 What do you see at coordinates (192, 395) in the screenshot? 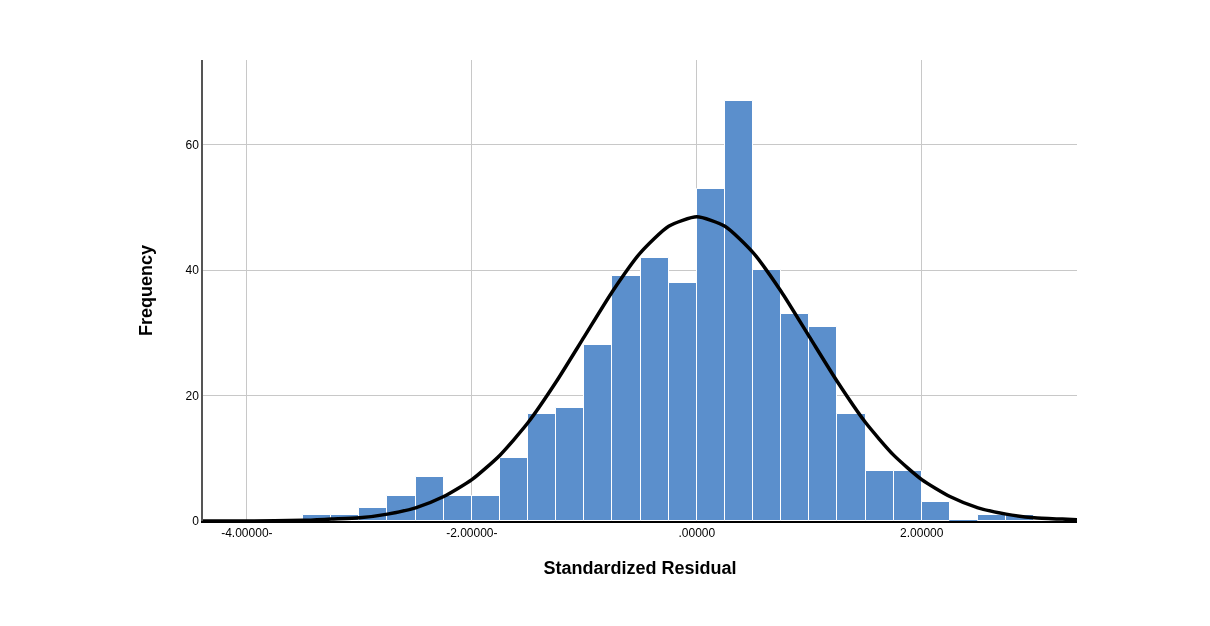
I see `y-tick-label: 20` at bounding box center [192, 395].